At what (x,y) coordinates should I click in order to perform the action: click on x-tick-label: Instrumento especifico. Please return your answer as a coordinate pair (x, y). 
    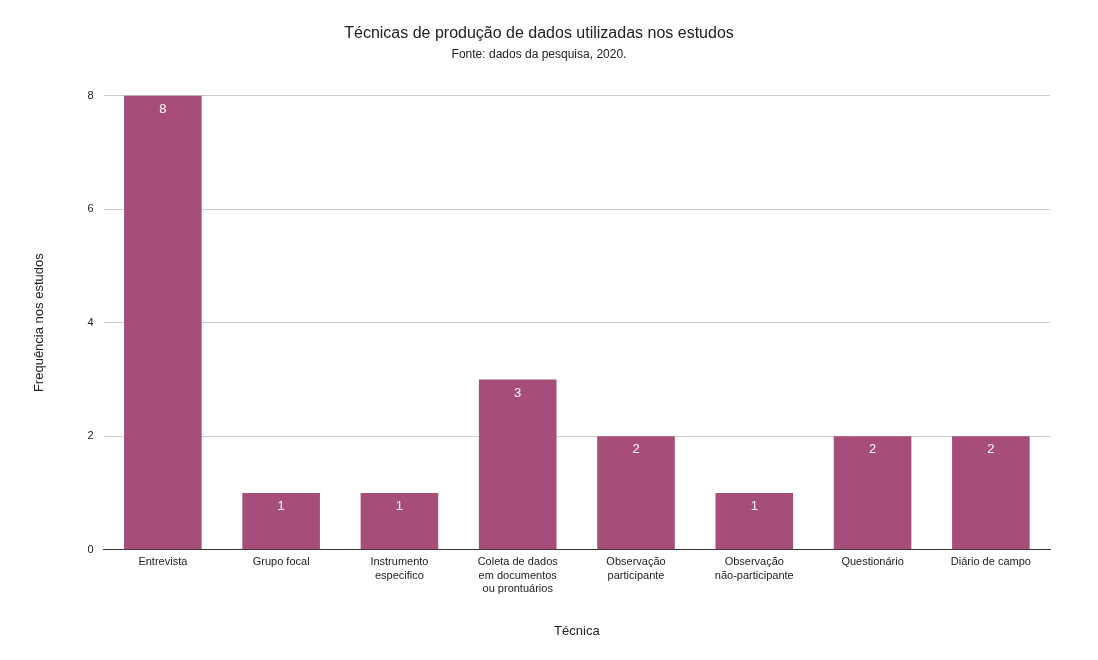
    Looking at the image, I should click on (399, 568).